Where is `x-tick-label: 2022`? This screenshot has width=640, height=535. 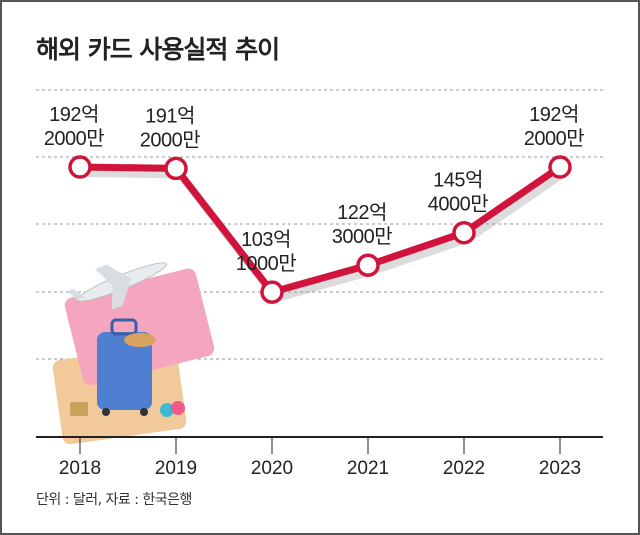
x-tick-label: 2022 is located at coordinates (464, 468).